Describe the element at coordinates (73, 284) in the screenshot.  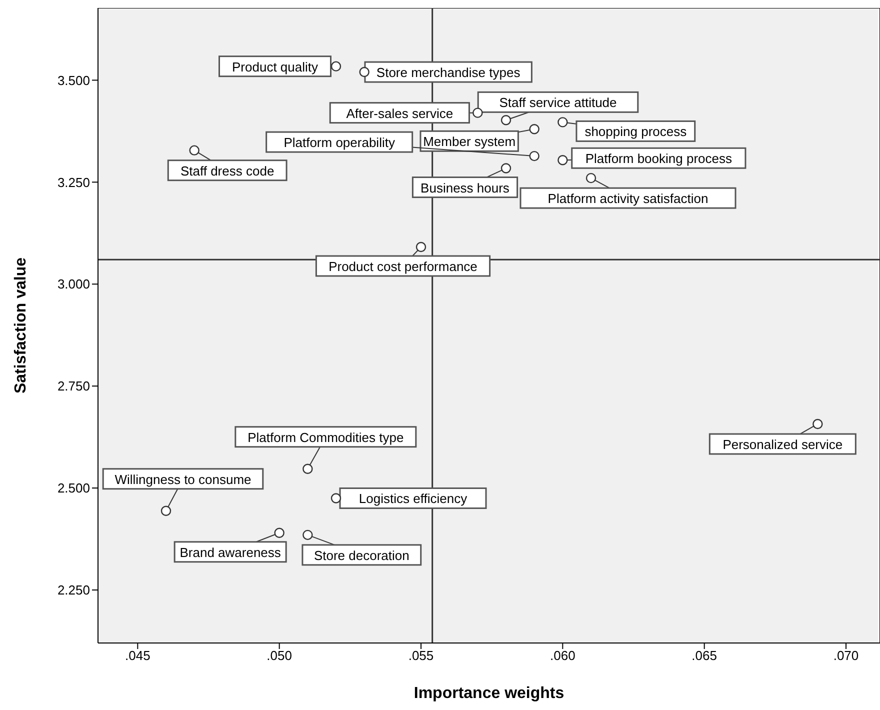
I see `y-tick-label: 3.000` at that location.